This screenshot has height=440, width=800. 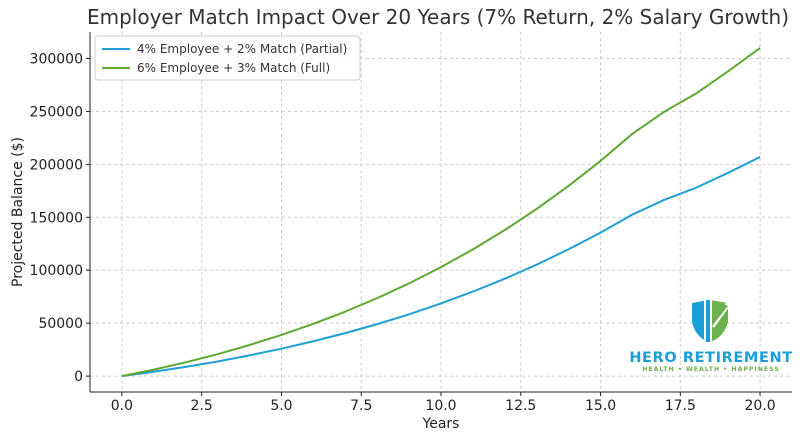 What do you see at coordinates (233, 68) in the screenshot?
I see `legend-label-full: 6% Employee + 3% Match (Full)` at bounding box center [233, 68].